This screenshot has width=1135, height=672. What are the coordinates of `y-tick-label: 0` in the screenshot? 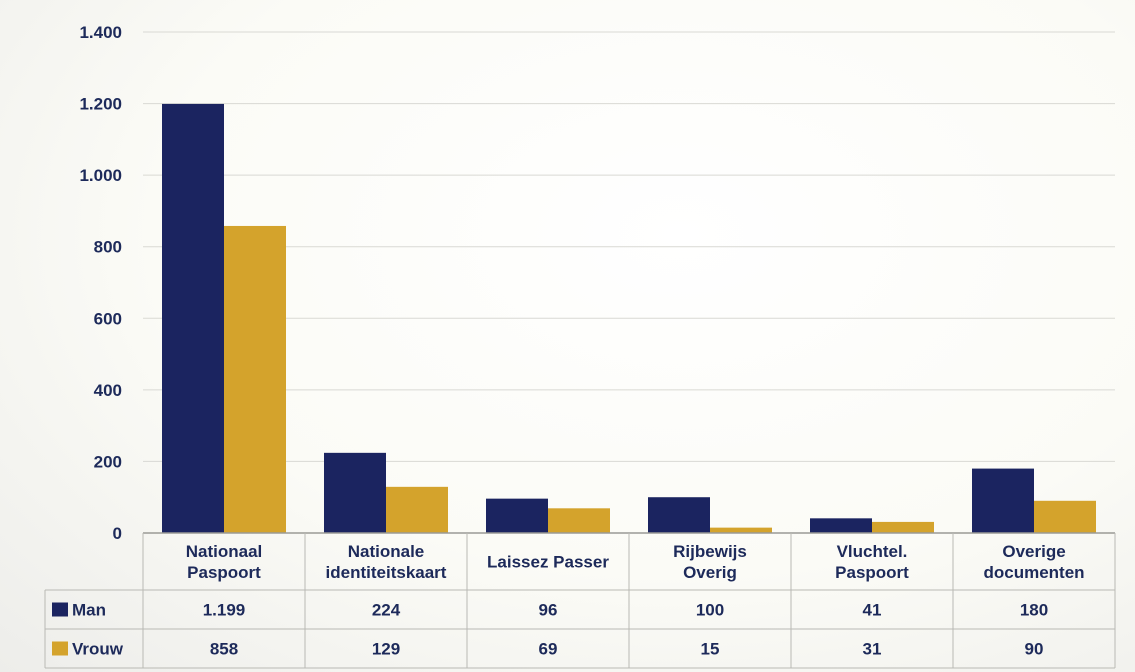 It's located at (117, 533).